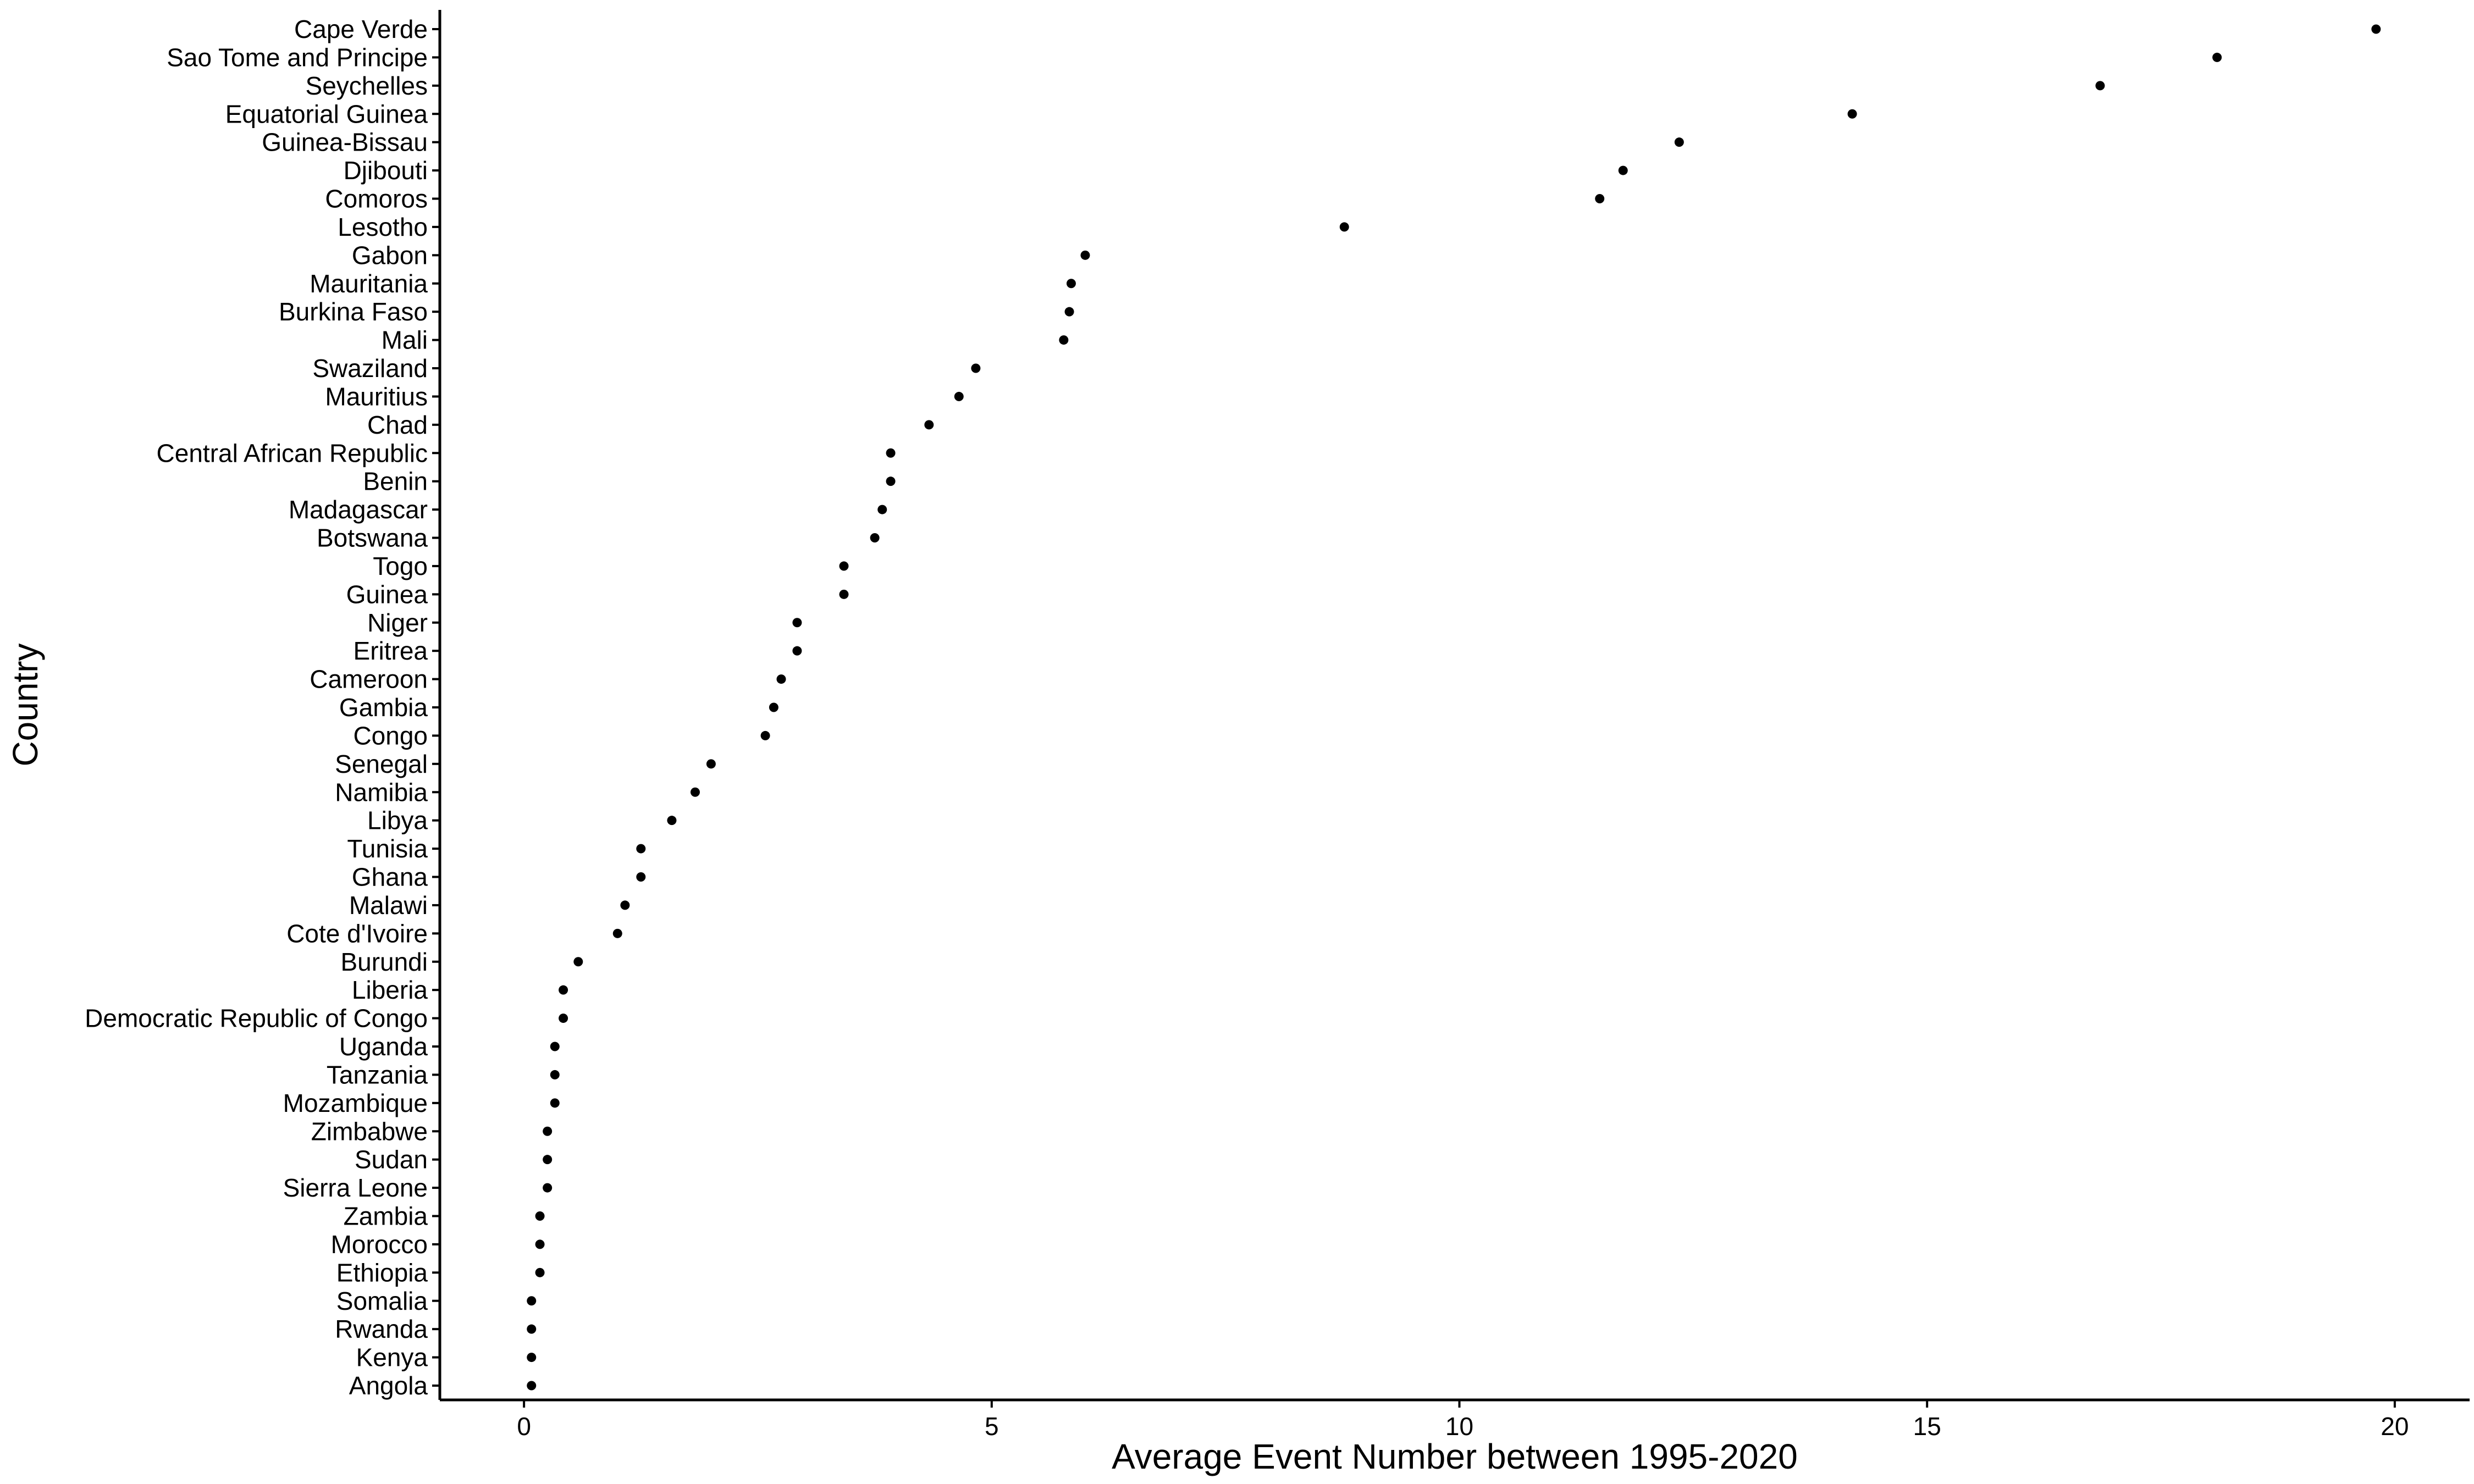 The image size is (2474, 1484). Describe the element at coordinates (382, 764) in the screenshot. I see `y-tick-label: Senegal` at that location.